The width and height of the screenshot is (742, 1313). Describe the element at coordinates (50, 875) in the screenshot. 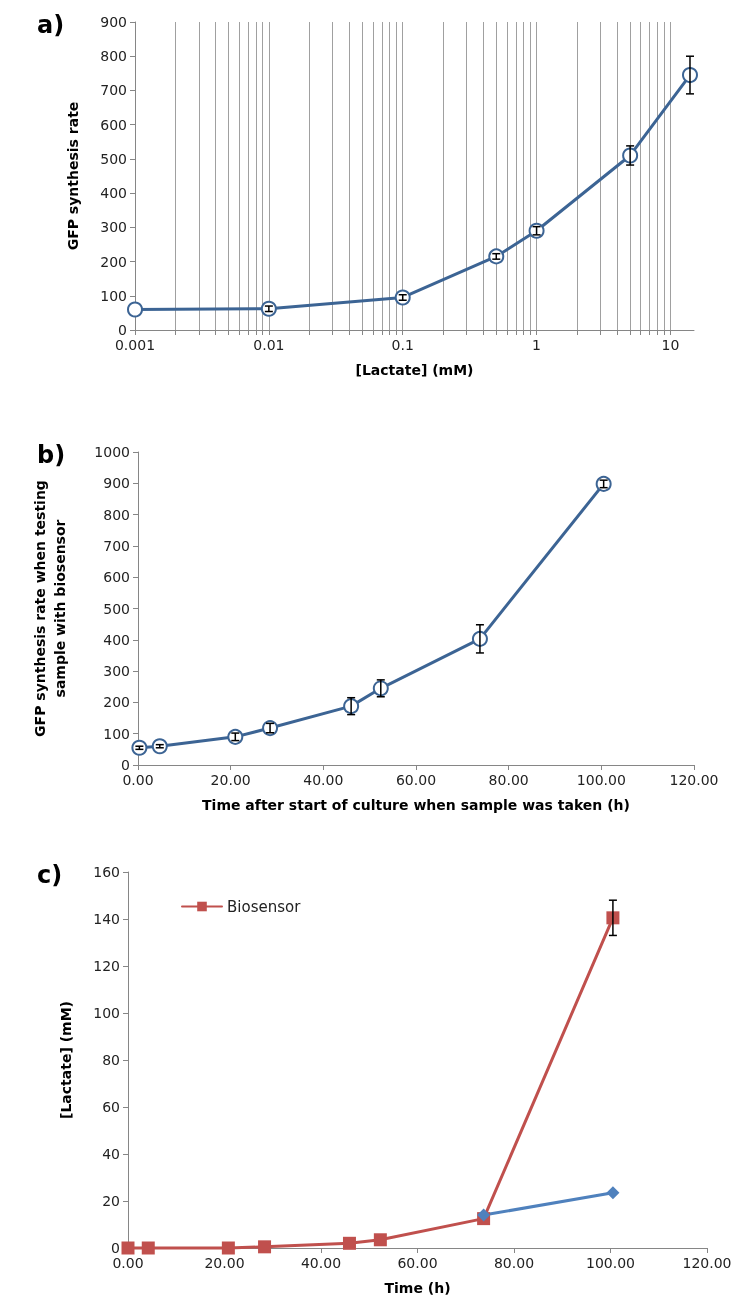

I see `chart-title: c)` at that location.